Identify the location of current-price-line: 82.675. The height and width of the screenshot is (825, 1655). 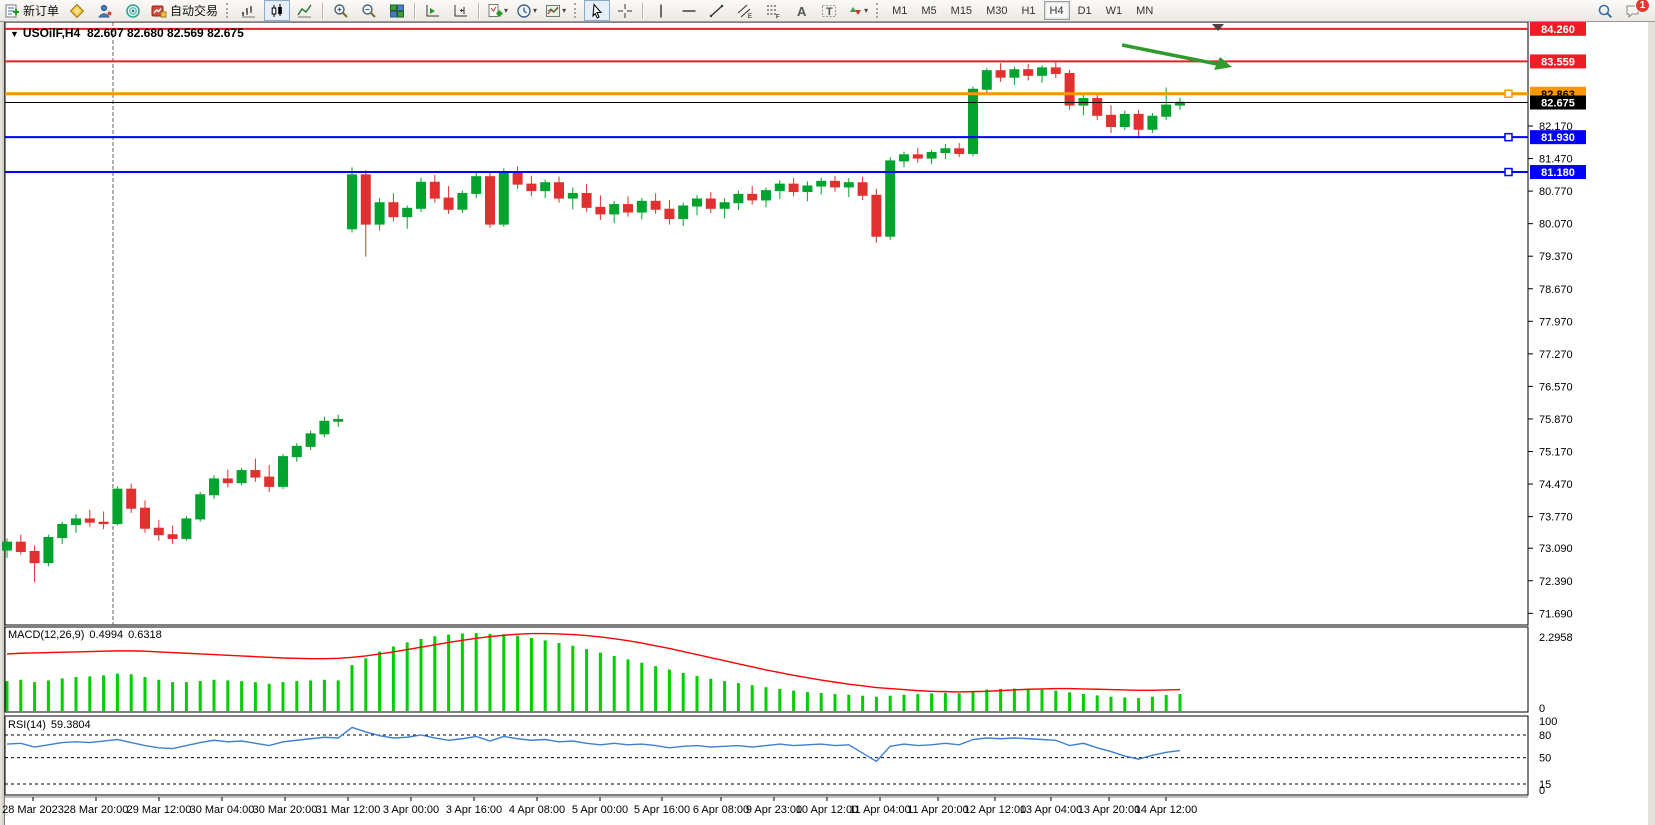
(795, 102).